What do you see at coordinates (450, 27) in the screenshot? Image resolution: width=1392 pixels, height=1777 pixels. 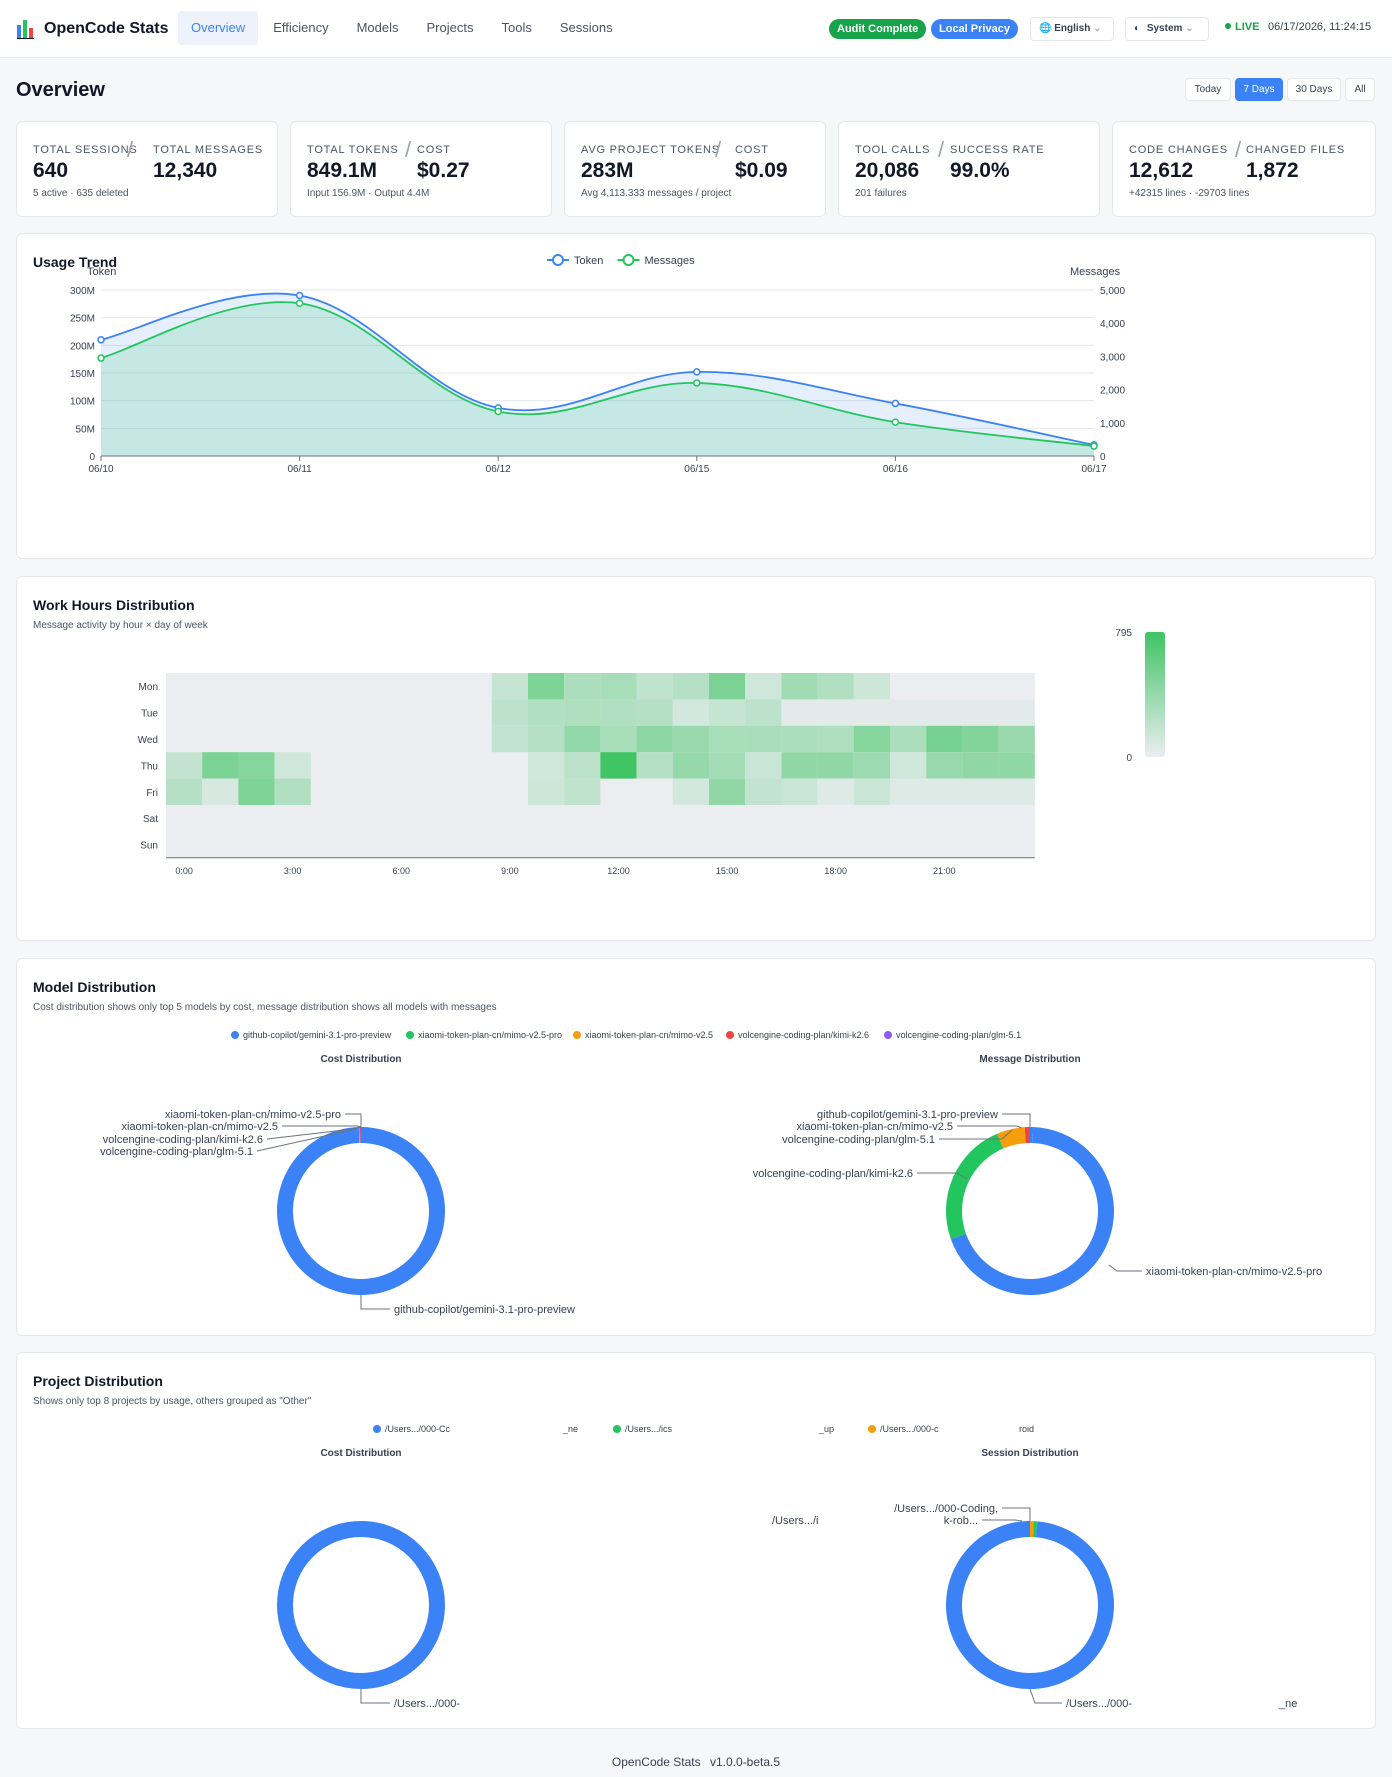 I see `tab-projects: Projects` at bounding box center [450, 27].